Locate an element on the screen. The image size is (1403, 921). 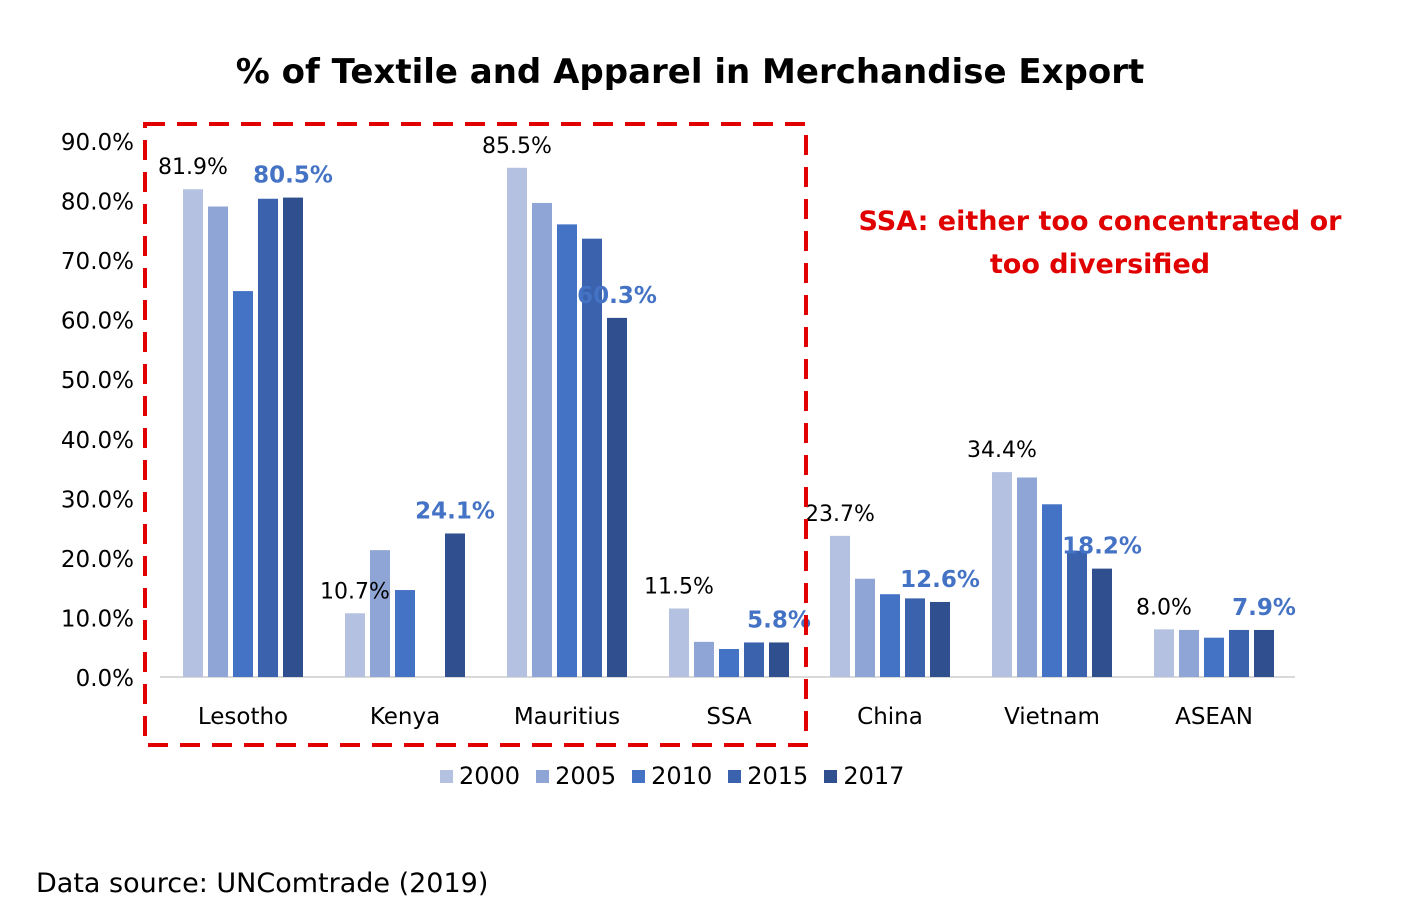
bar-kenya-2005 is located at coordinates (380, 613).